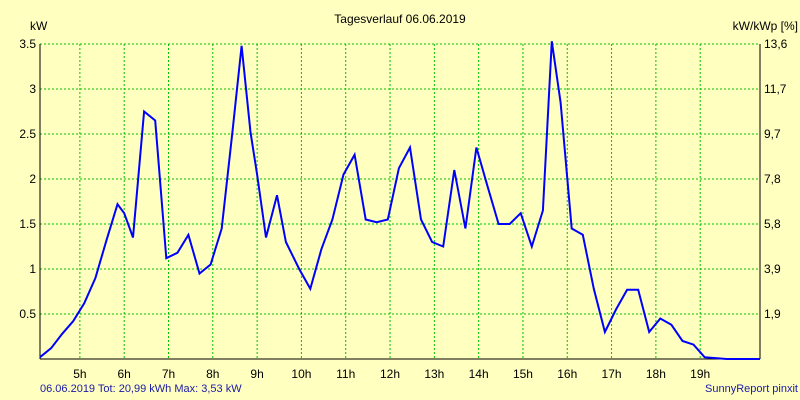 The width and height of the screenshot is (800, 400). What do you see at coordinates (772, 224) in the screenshot?
I see `y2-tick-label: 5,8` at bounding box center [772, 224].